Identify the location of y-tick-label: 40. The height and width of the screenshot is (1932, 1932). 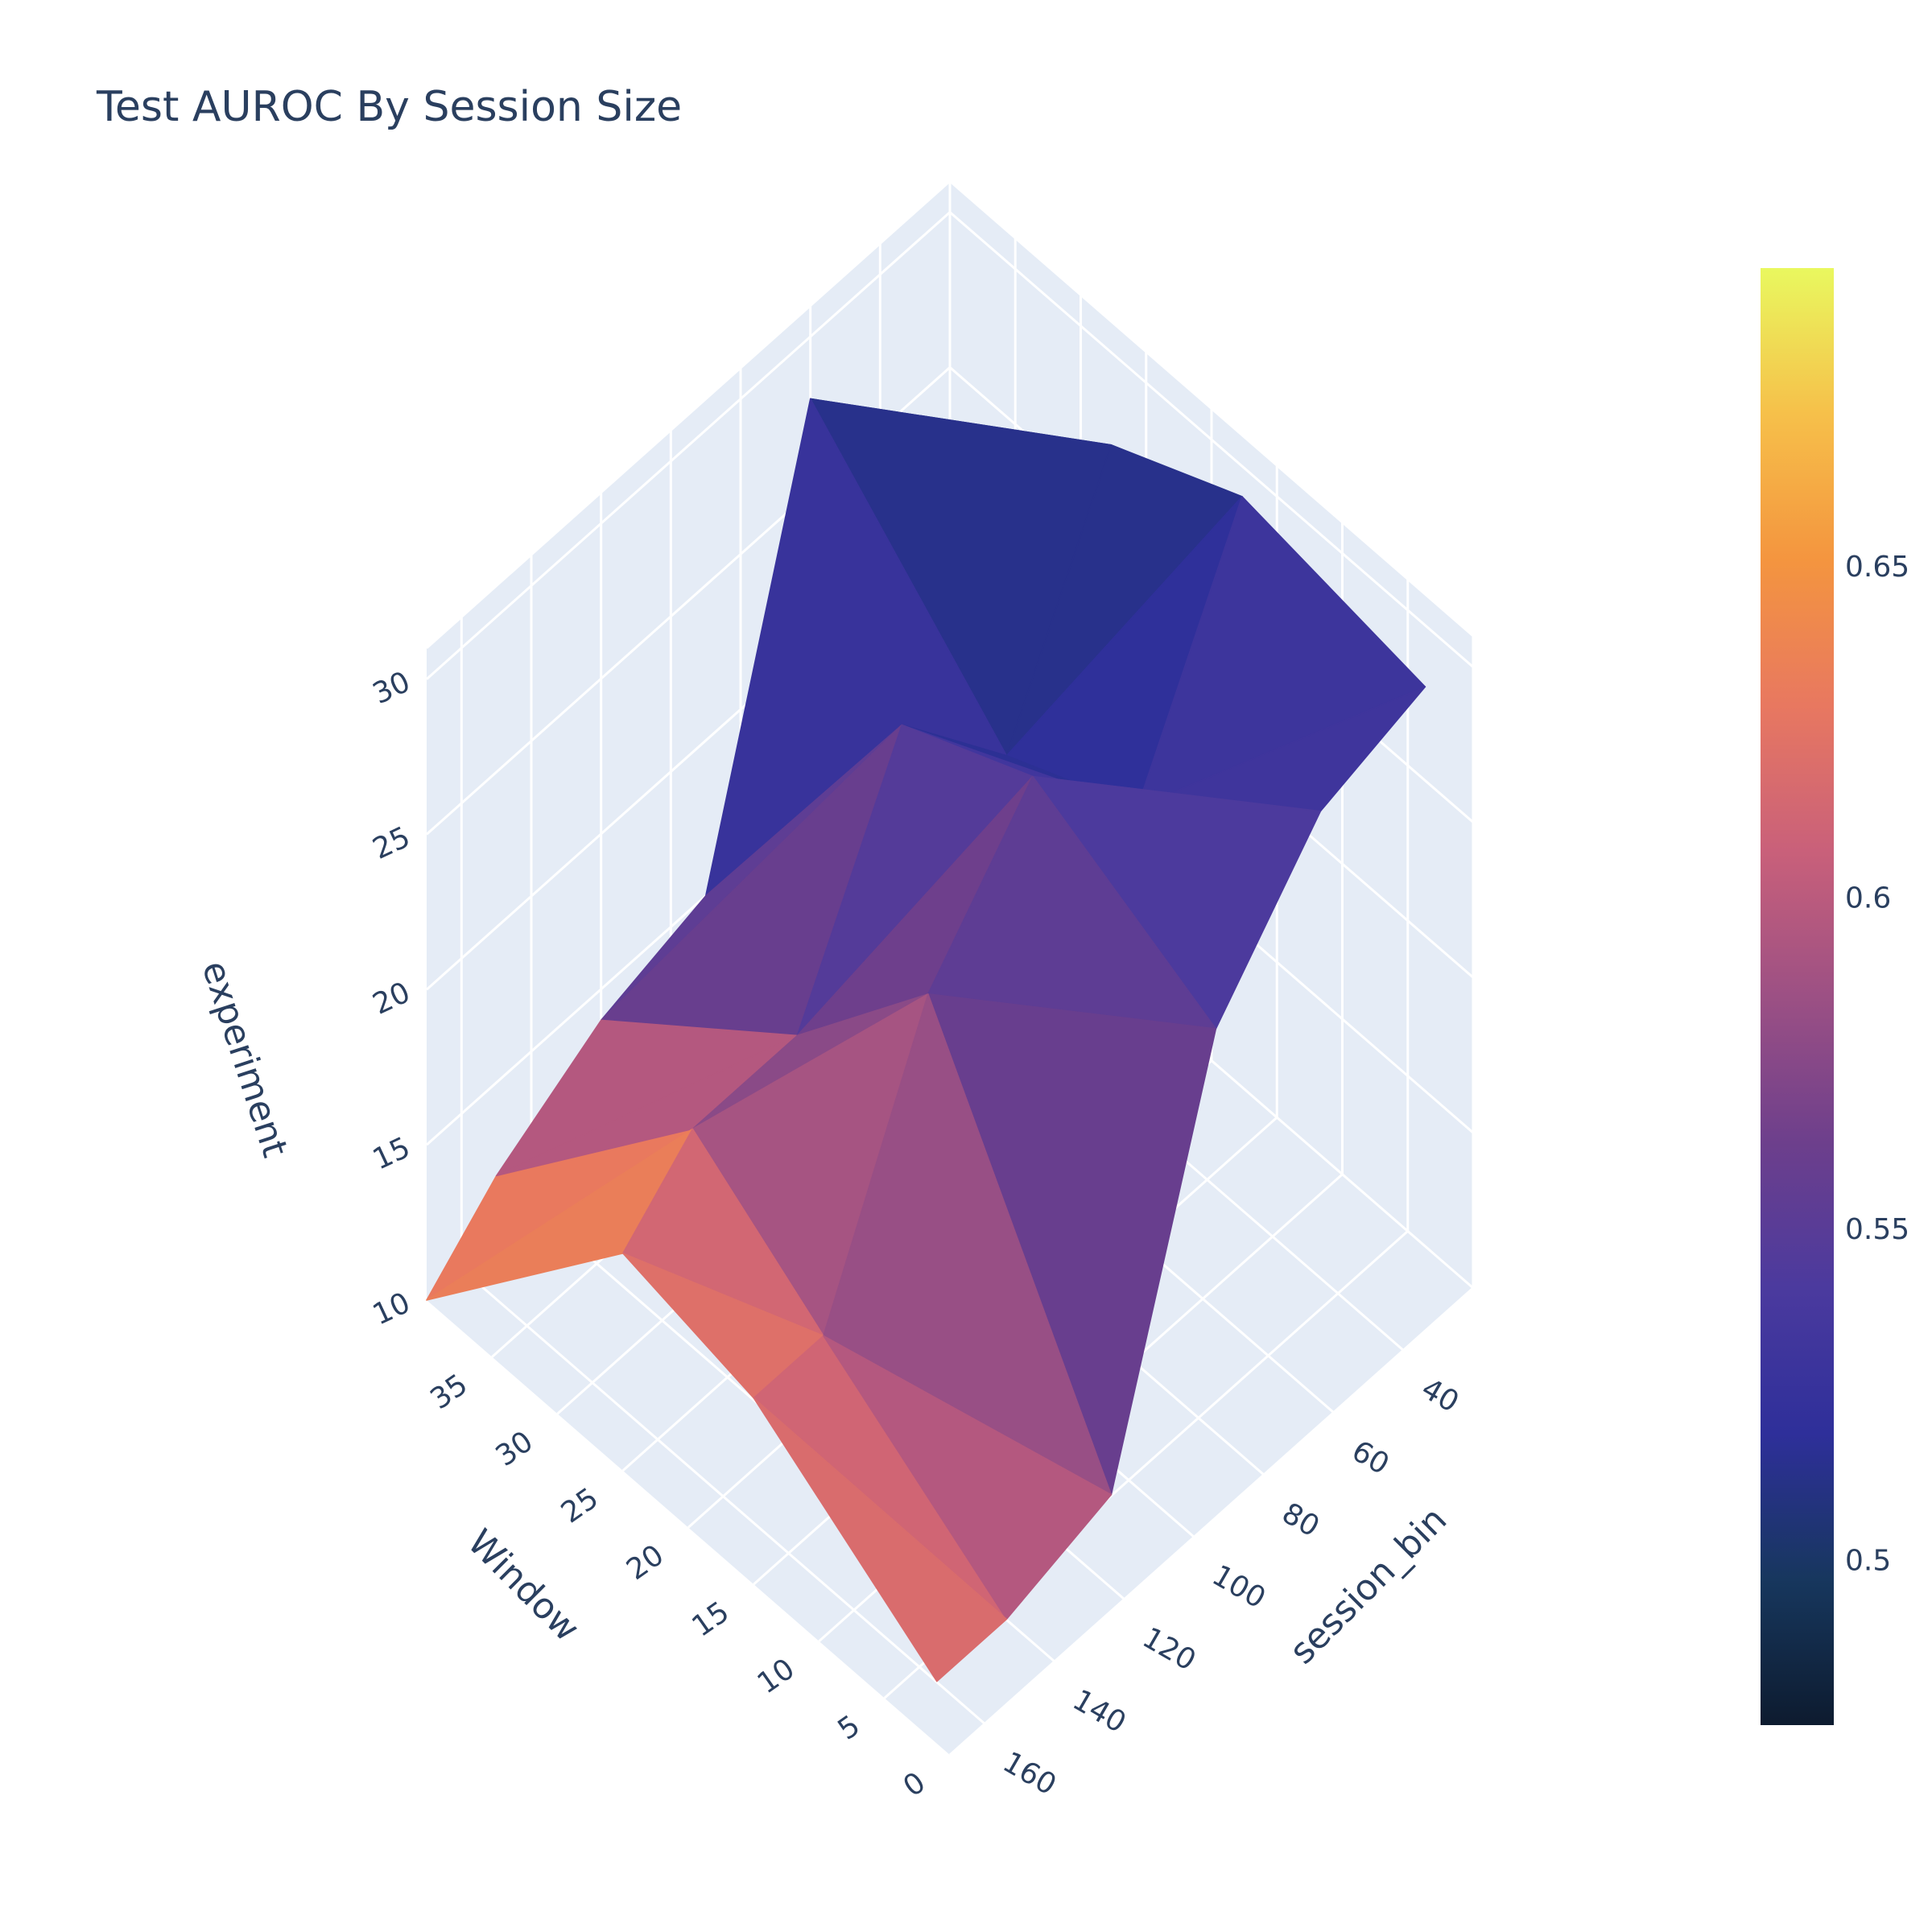
(1440, 1396).